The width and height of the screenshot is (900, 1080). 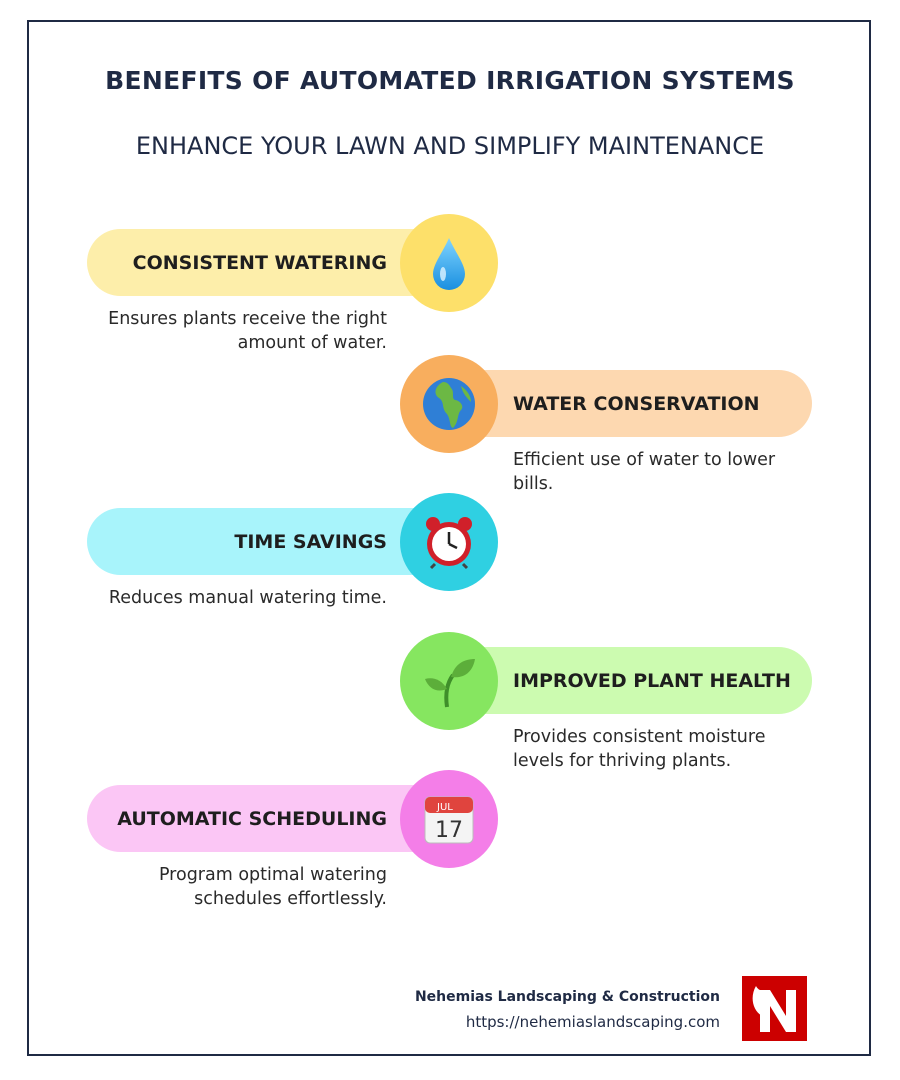 I want to click on company-url: https://nehemiaslandscaping.com, so click(x=592, y=1022).